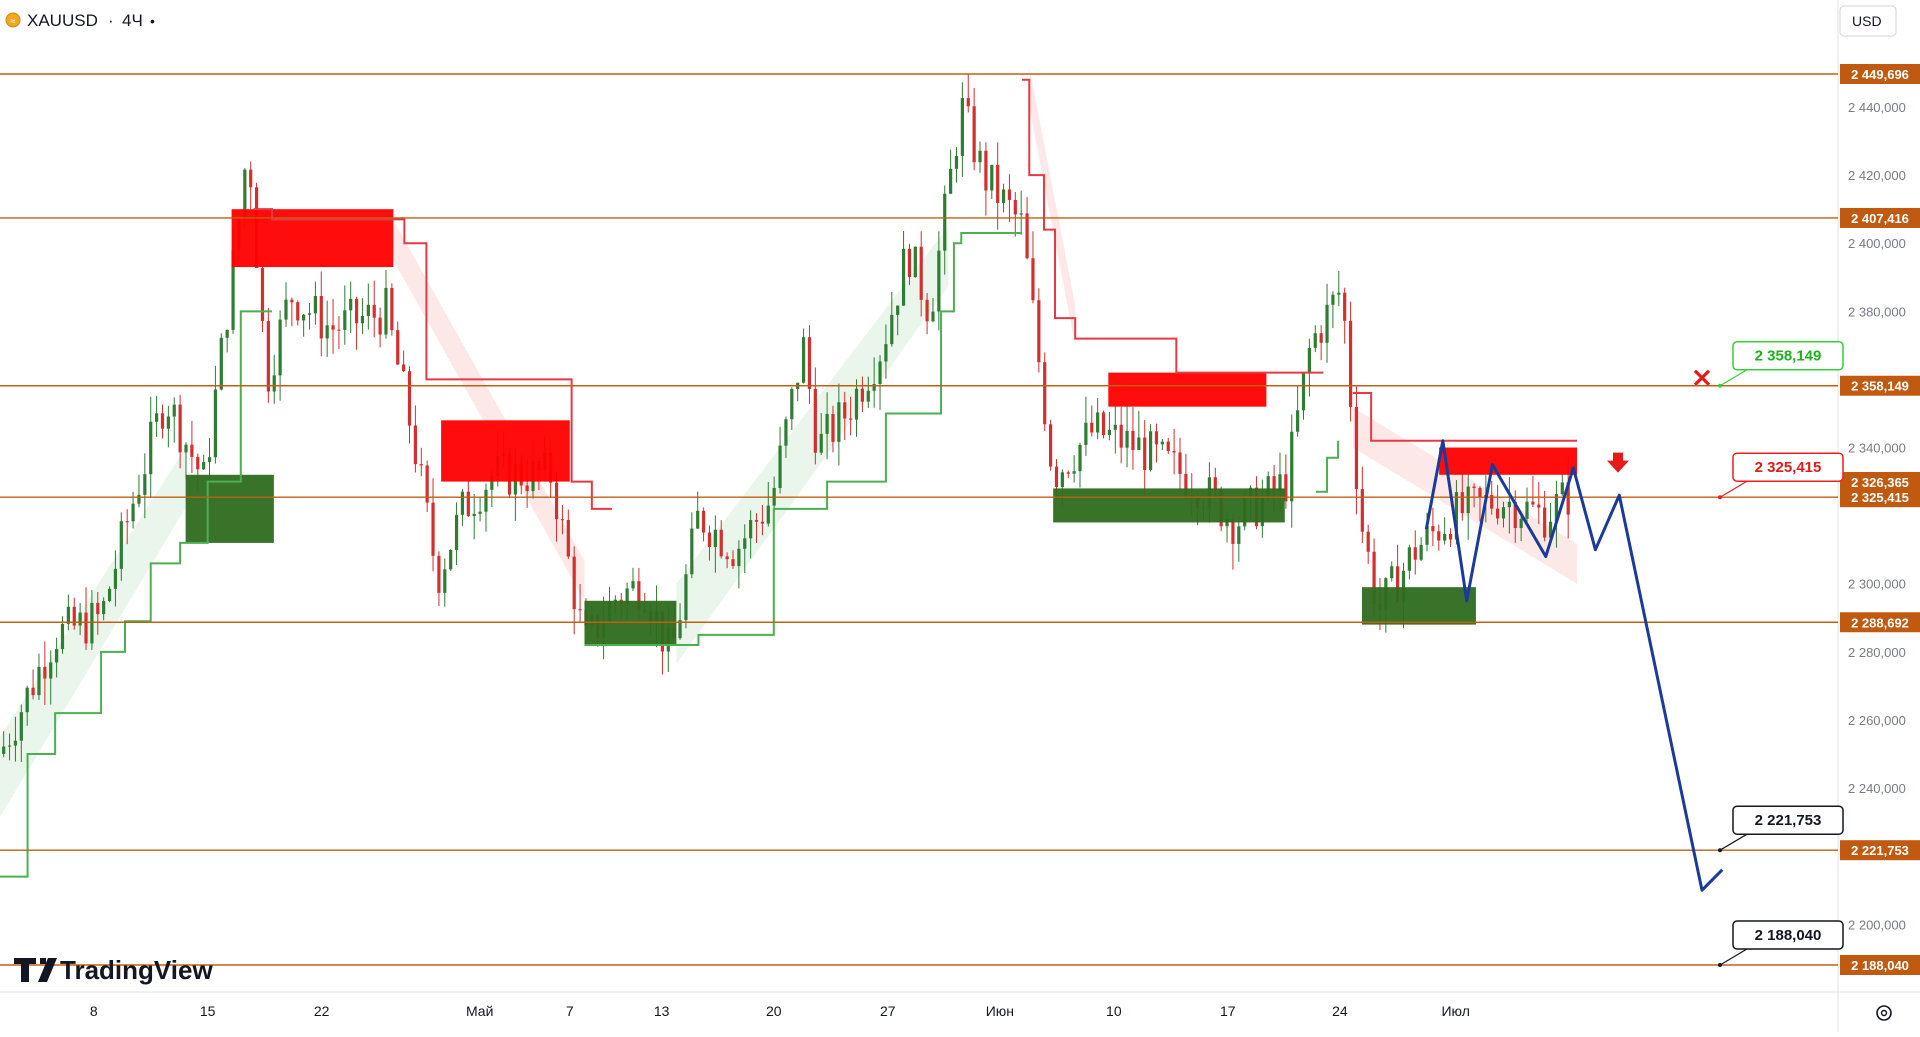 This screenshot has height=1037, width=1920. I want to click on y-tick-label: 2 400,000, so click(1877, 243).